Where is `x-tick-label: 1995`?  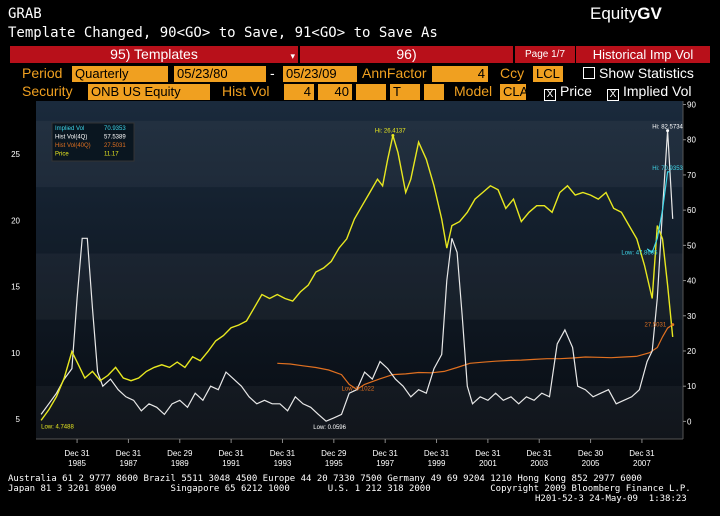 x-tick-label: 1995 is located at coordinates (334, 463).